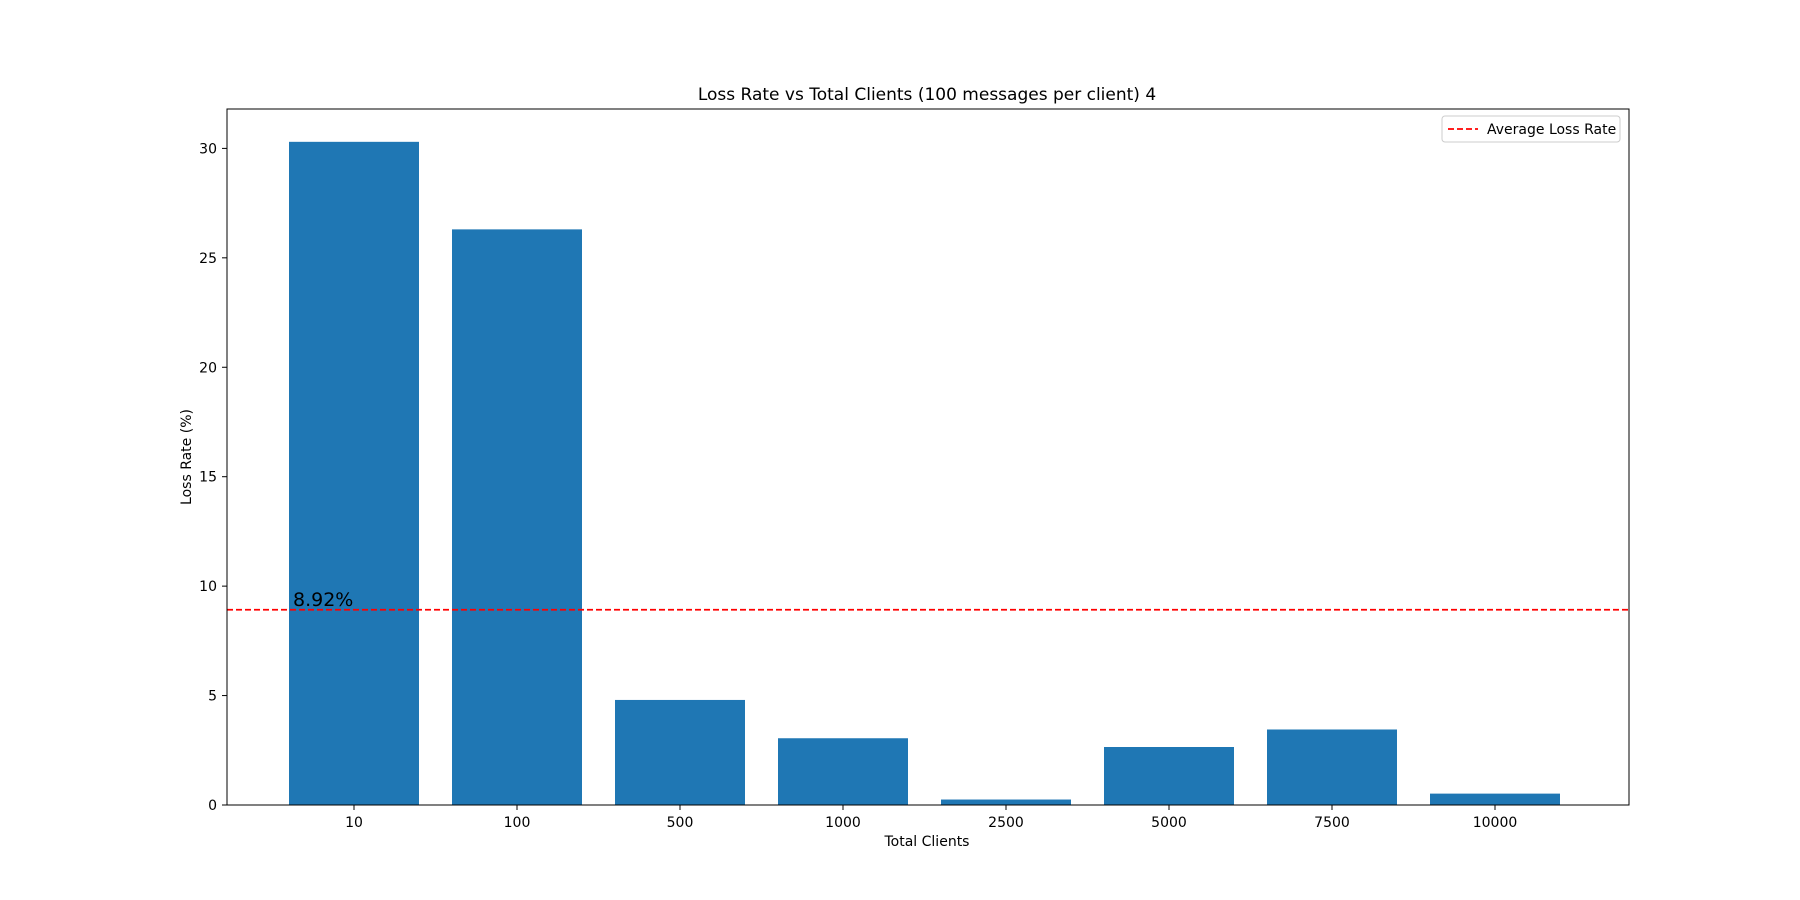  I want to click on y-tick-label: 5, so click(212, 697).